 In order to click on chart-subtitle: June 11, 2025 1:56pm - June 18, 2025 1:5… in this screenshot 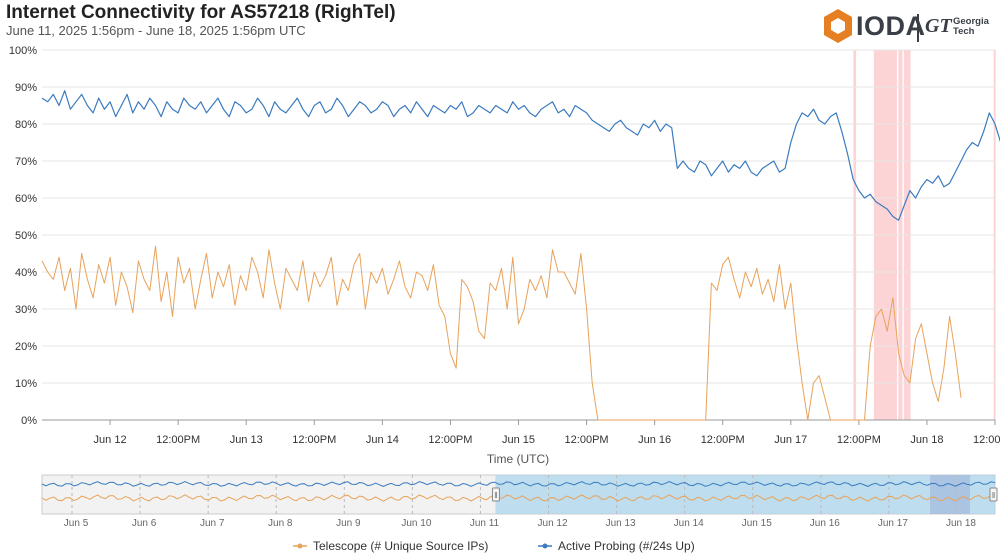, I will do `click(156, 30)`.